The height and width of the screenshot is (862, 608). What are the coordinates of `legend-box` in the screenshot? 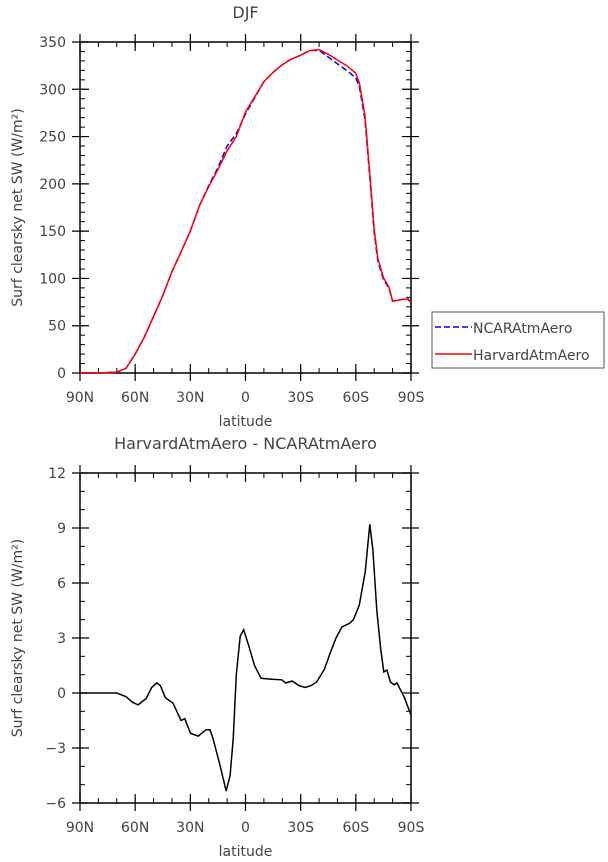 It's located at (518, 340).